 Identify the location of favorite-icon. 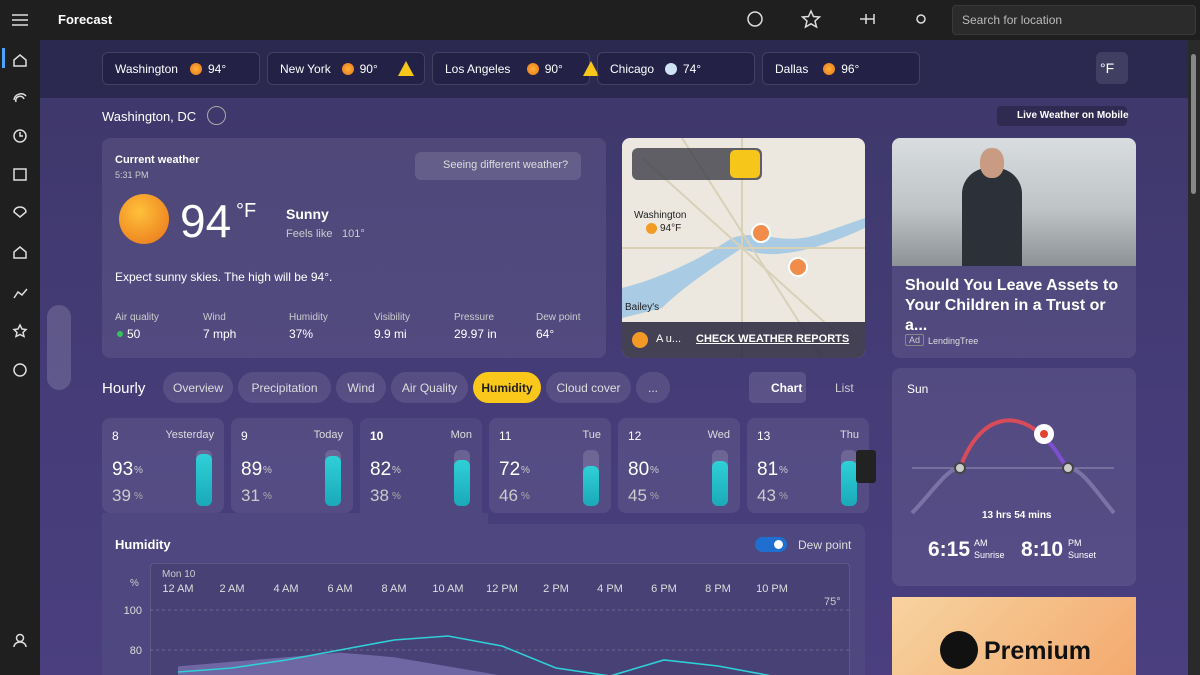
(811, 19).